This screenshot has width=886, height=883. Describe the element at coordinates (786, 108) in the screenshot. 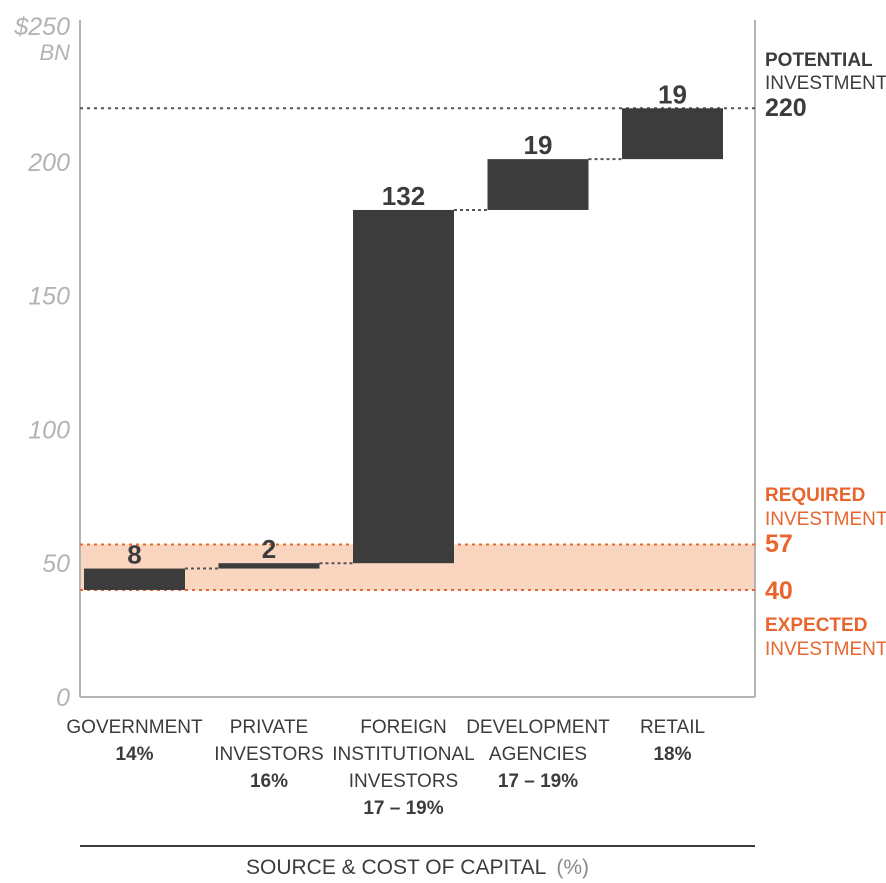

I see `potential-value: 220` at that location.